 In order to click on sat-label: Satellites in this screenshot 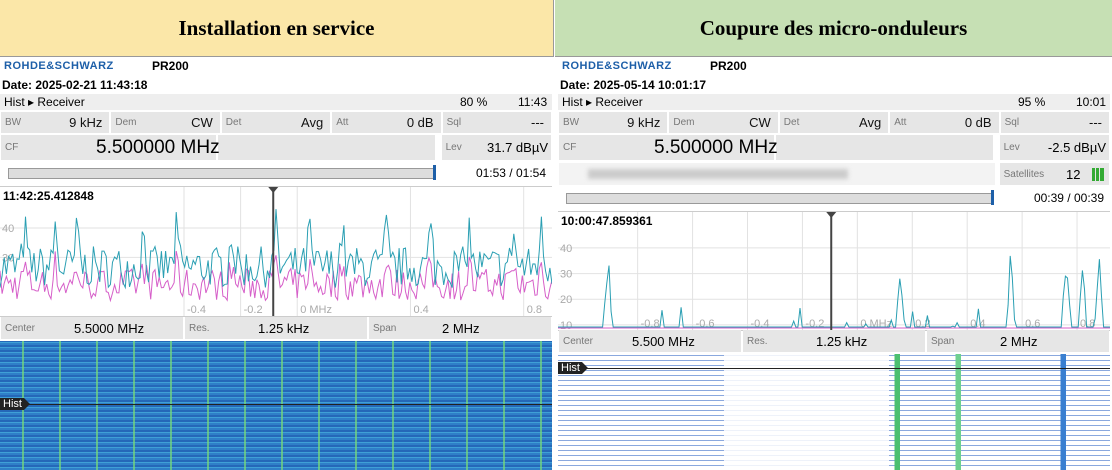, I will do `click(1024, 174)`.